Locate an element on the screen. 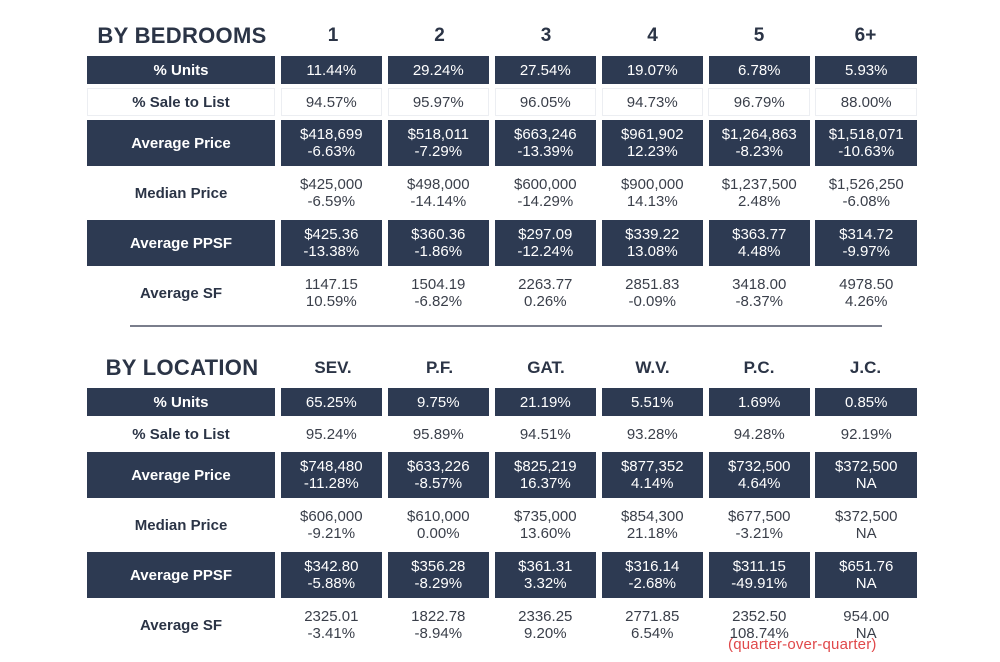 This screenshot has height=662, width=1000. cell-value: 2263.77 is located at coordinates (545, 284).